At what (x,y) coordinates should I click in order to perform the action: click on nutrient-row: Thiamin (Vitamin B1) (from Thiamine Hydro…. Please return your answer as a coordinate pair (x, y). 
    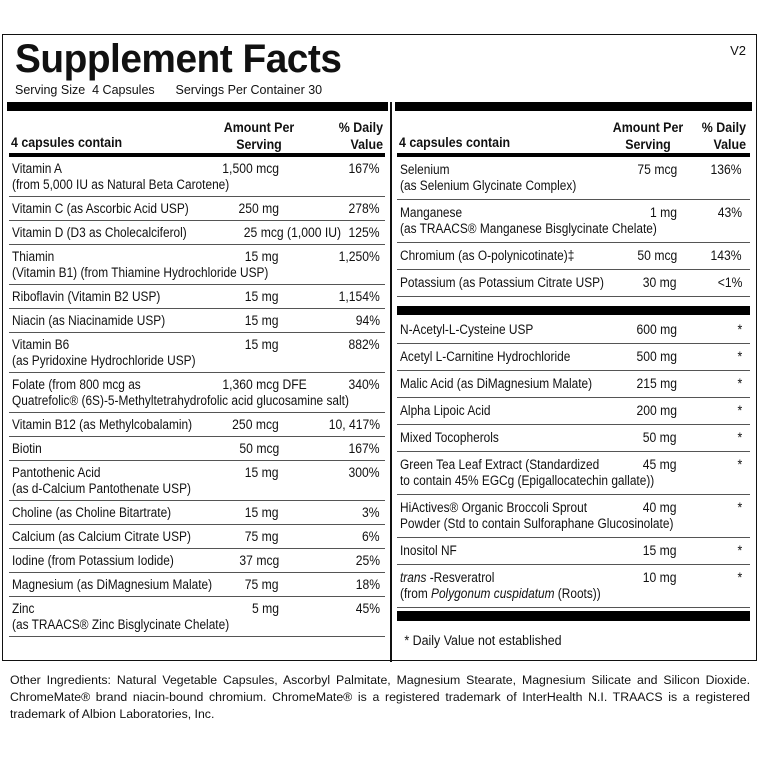
    Looking at the image, I should click on (197, 265).